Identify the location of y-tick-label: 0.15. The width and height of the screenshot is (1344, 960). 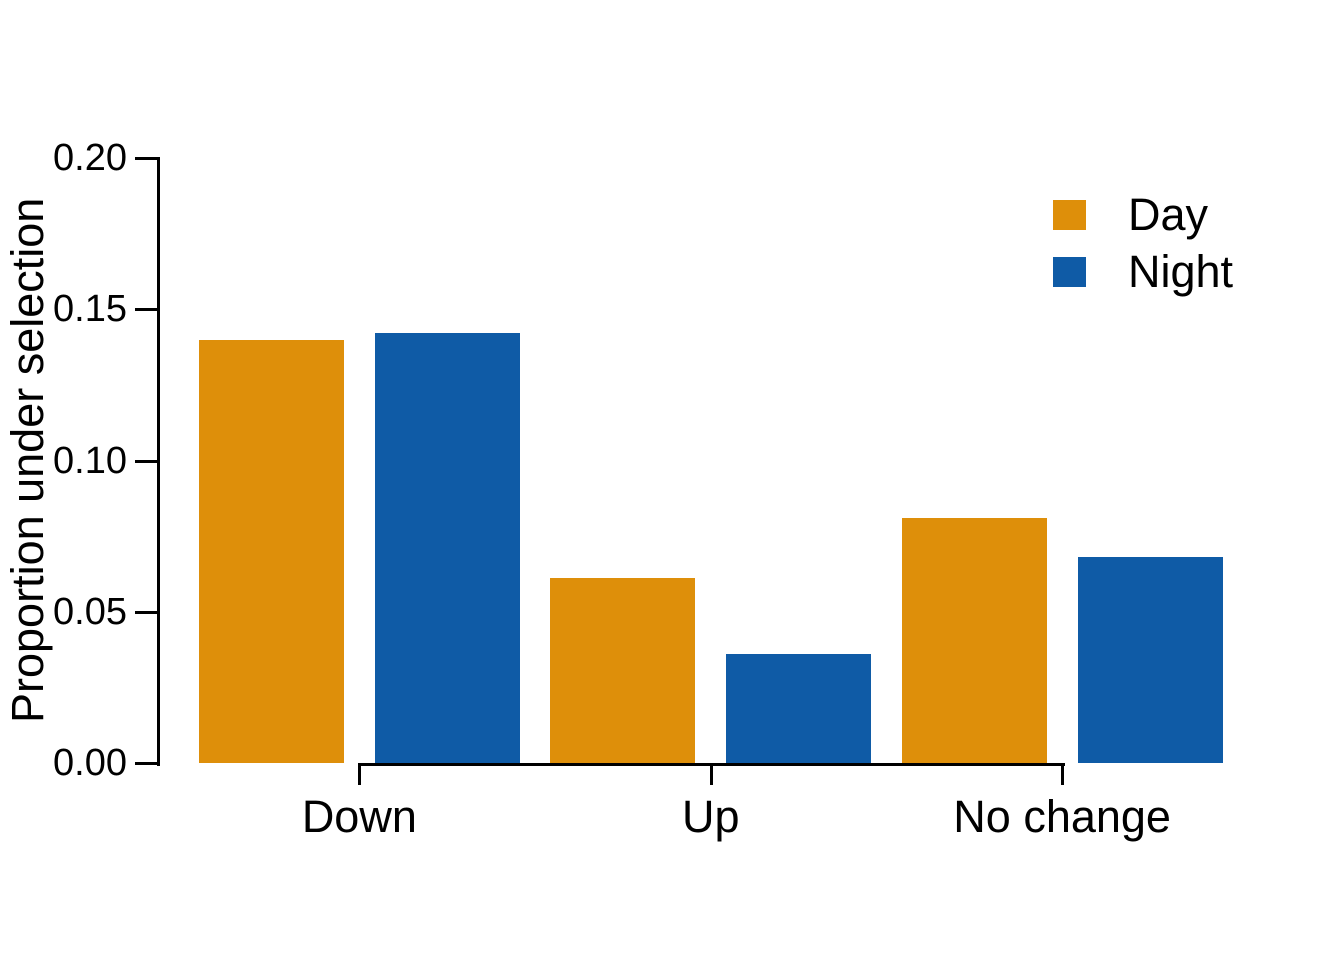
(90, 309).